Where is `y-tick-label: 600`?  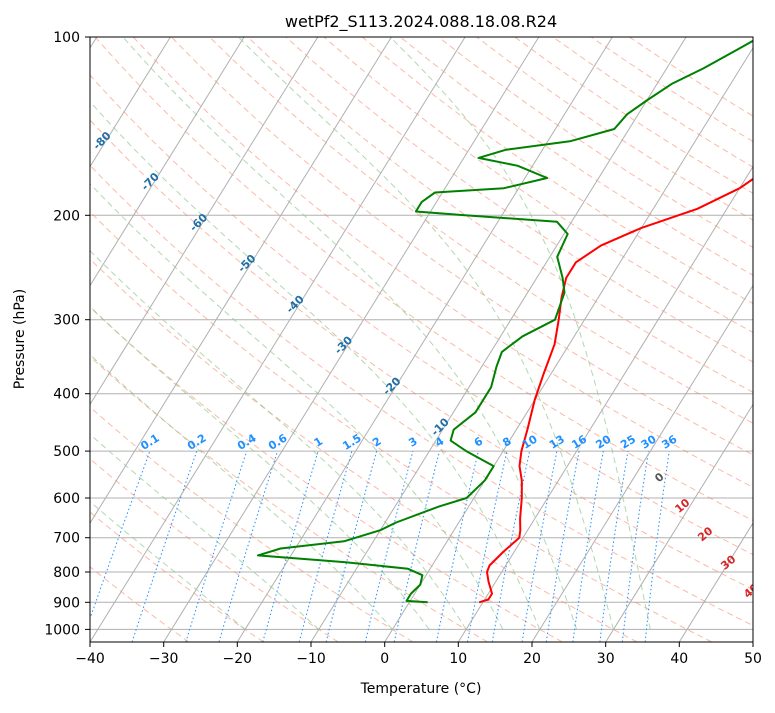 y-tick-label: 600 is located at coordinates (66, 499).